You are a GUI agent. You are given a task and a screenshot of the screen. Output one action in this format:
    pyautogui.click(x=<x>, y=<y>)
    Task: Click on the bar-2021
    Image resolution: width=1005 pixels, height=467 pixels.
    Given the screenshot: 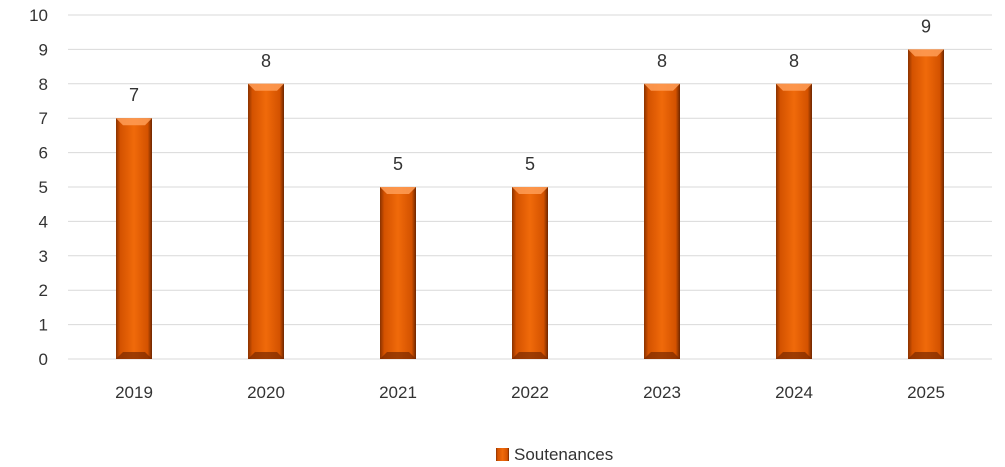 What is the action you would take?
    pyautogui.click(x=398, y=273)
    